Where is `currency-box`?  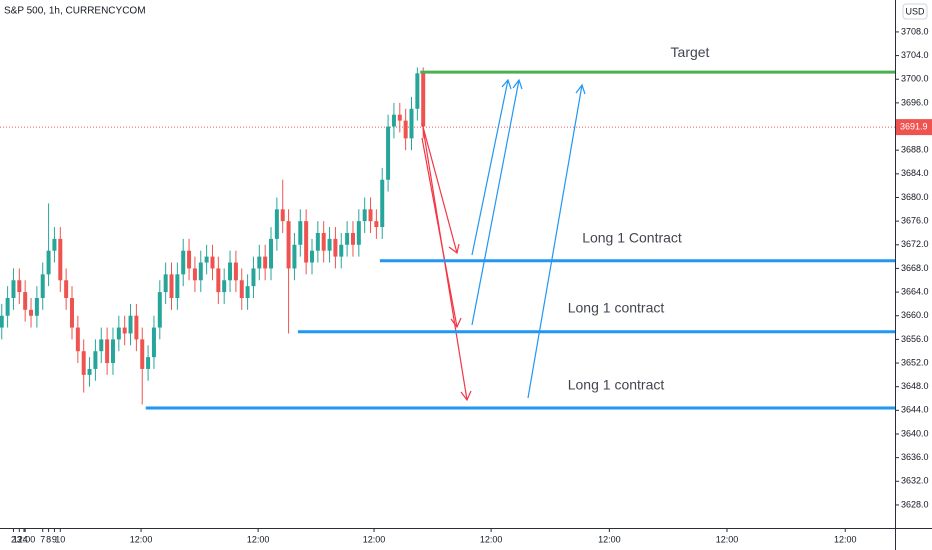 currency-box is located at coordinates (915, 11).